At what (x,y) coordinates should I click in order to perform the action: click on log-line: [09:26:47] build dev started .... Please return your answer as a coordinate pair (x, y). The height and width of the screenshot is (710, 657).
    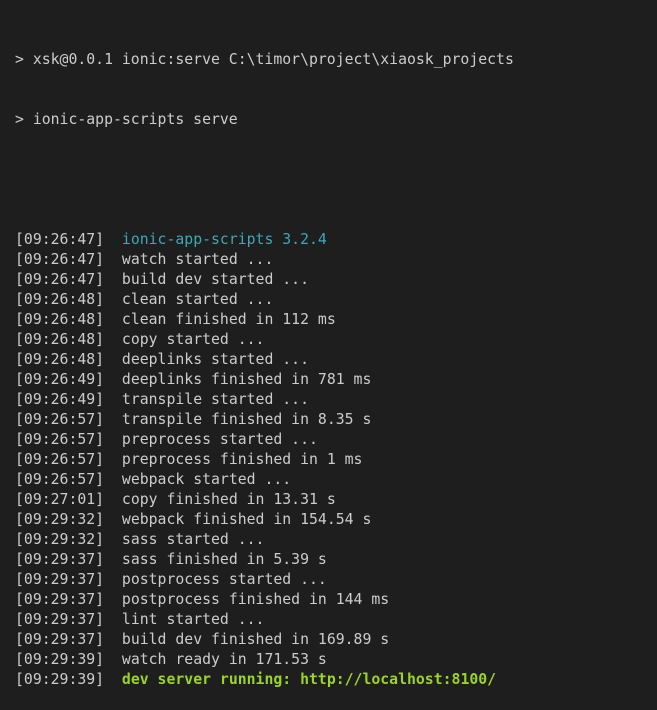
    Looking at the image, I should click on (264, 280).